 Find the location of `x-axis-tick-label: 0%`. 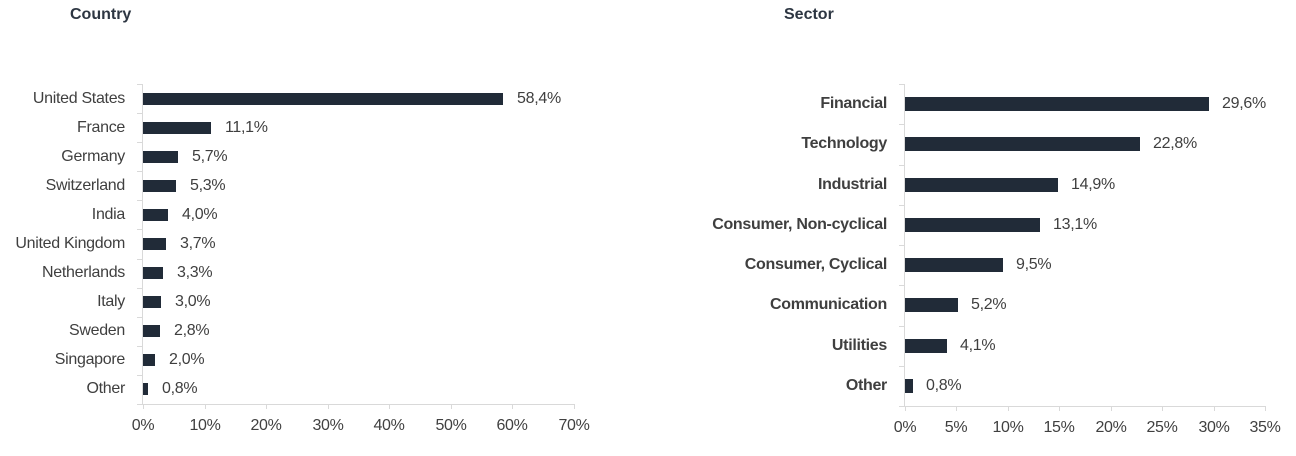

x-axis-tick-label: 0% is located at coordinates (143, 425).